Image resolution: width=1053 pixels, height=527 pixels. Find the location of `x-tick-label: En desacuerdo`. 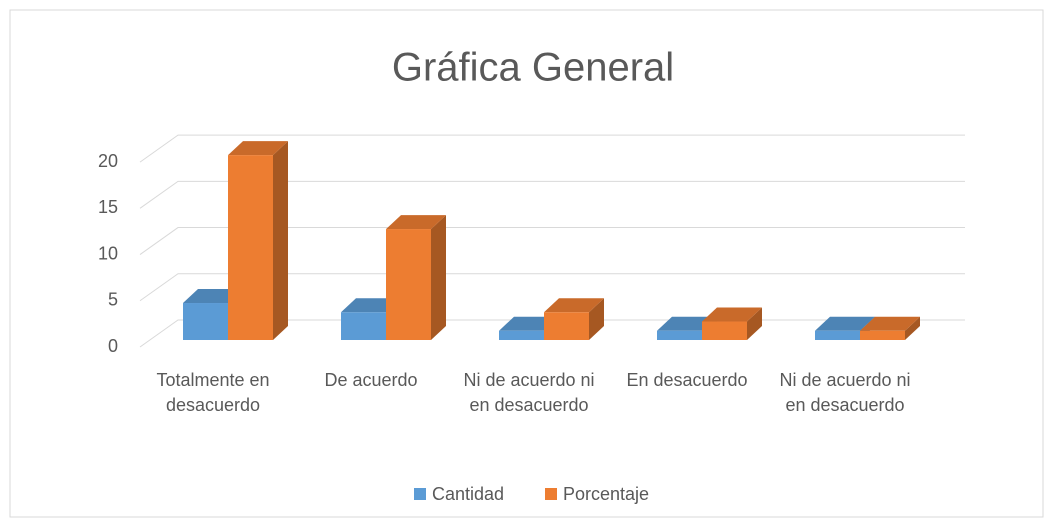

x-tick-label: En desacuerdo is located at coordinates (687, 380).